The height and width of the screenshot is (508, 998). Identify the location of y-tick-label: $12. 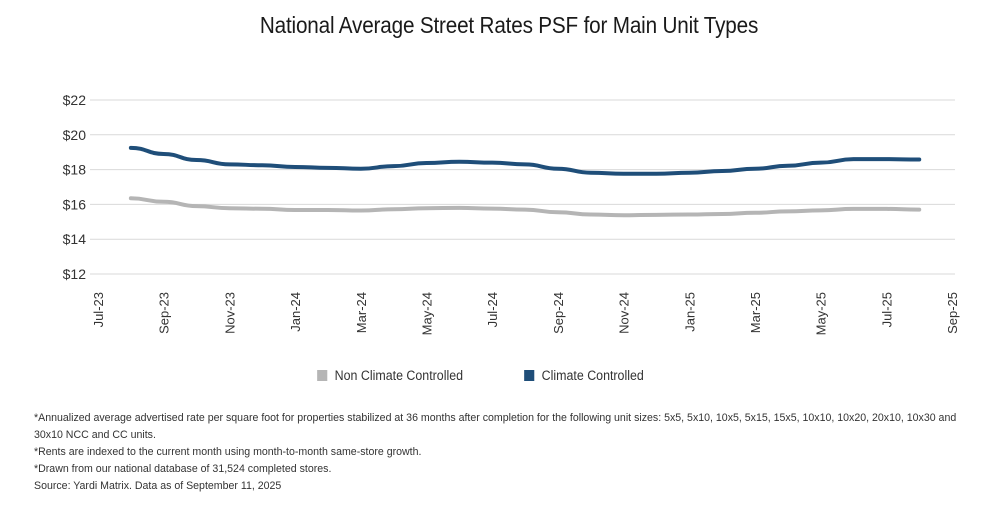
(75, 274).